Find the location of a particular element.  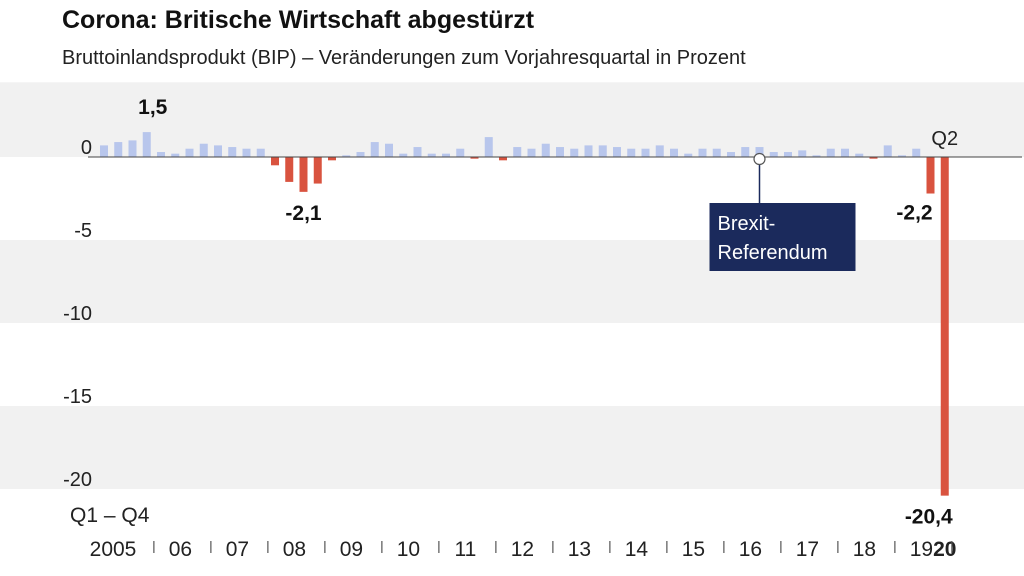

annotation-label: 1,5 is located at coordinates (153, 107).